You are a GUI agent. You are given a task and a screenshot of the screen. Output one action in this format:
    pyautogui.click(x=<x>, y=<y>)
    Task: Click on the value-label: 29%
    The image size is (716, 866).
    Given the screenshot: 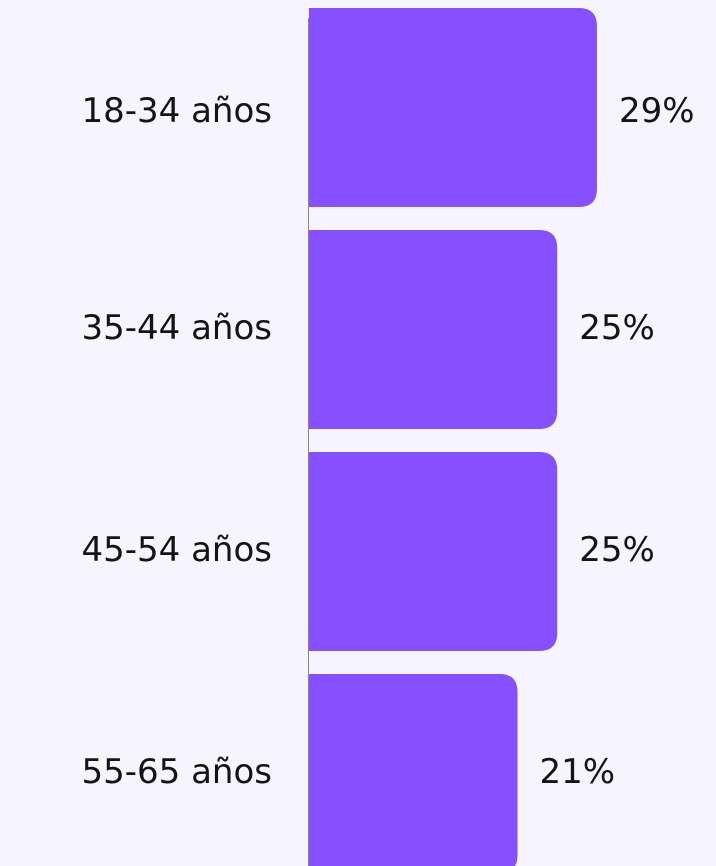 What is the action you would take?
    pyautogui.click(x=657, y=111)
    